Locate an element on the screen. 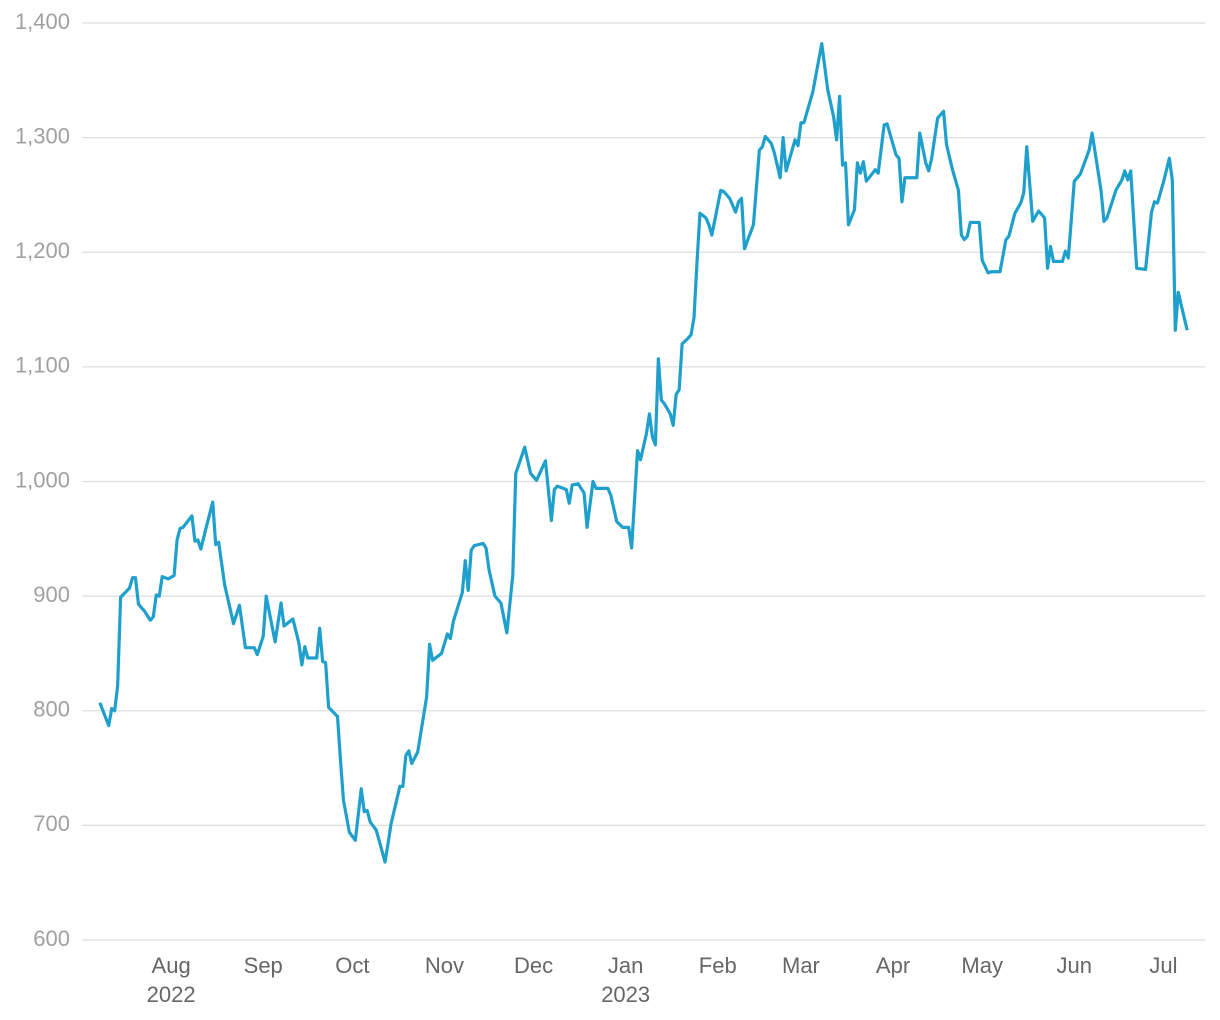 This screenshot has height=1020, width=1220. y-tick-label: 900 is located at coordinates (51, 594).